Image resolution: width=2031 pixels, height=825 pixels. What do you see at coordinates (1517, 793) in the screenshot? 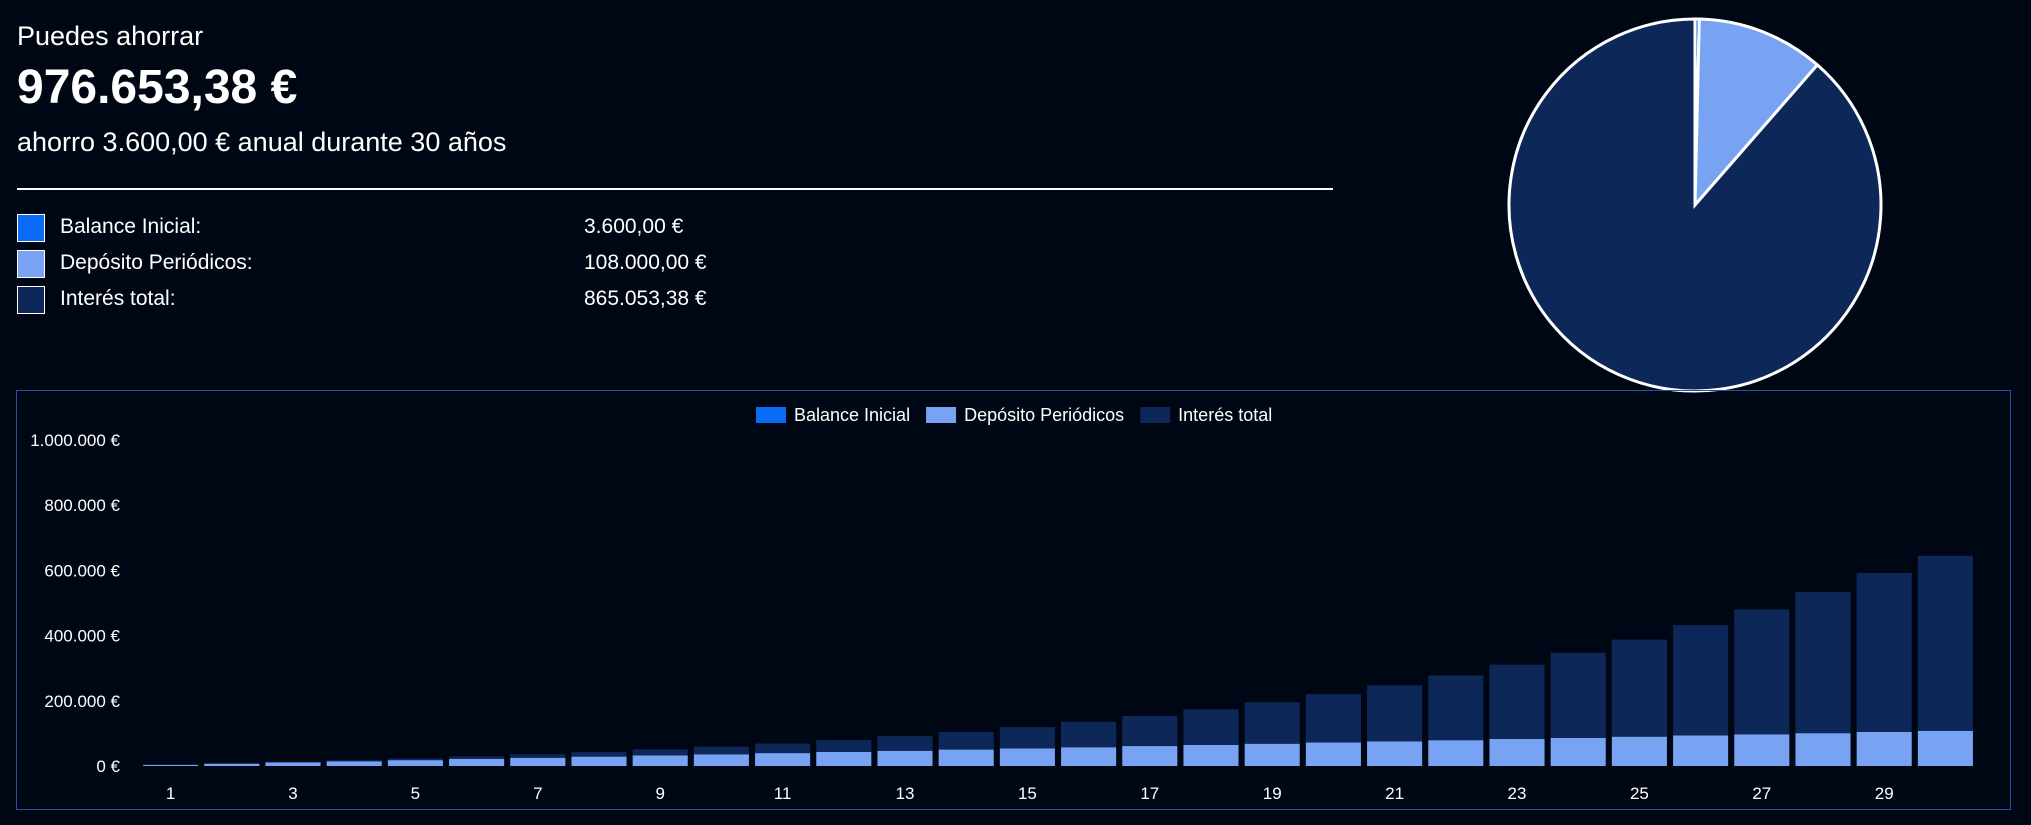
I see `x-tick-label: 23` at bounding box center [1517, 793].